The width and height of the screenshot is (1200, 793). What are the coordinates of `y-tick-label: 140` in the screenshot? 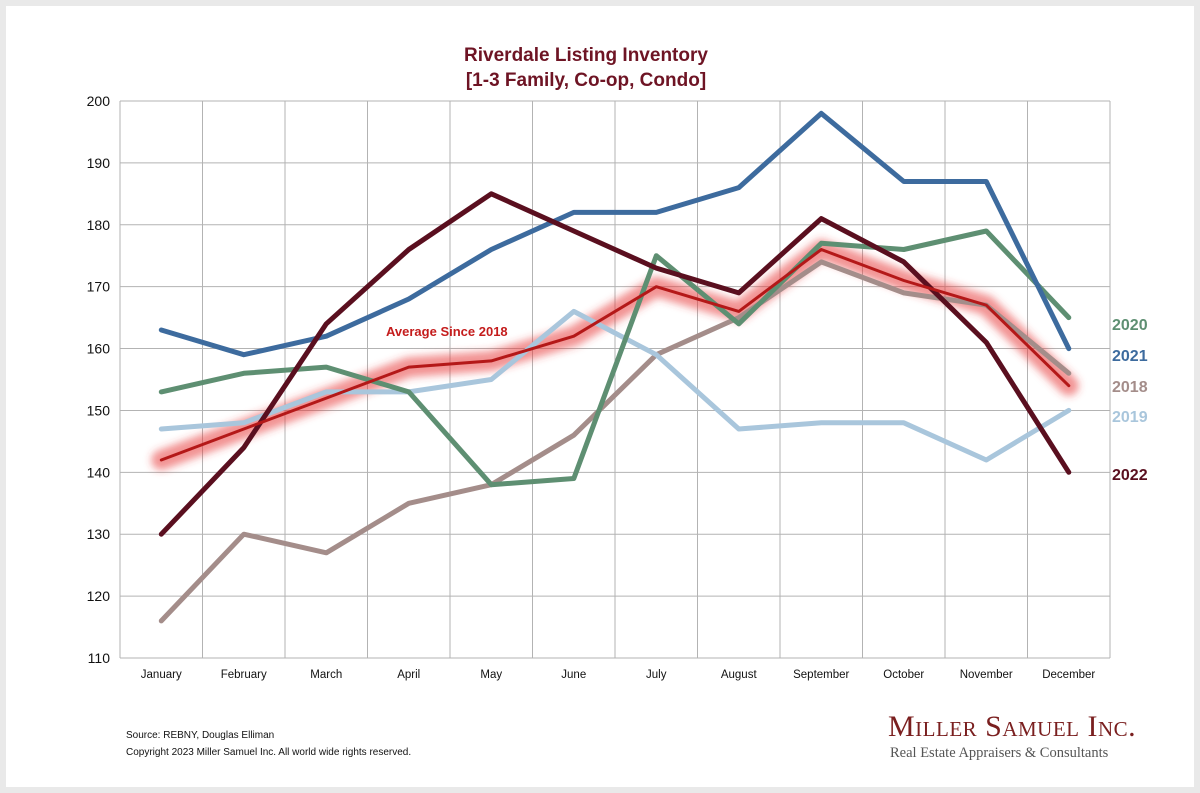 It's located at (99, 472).